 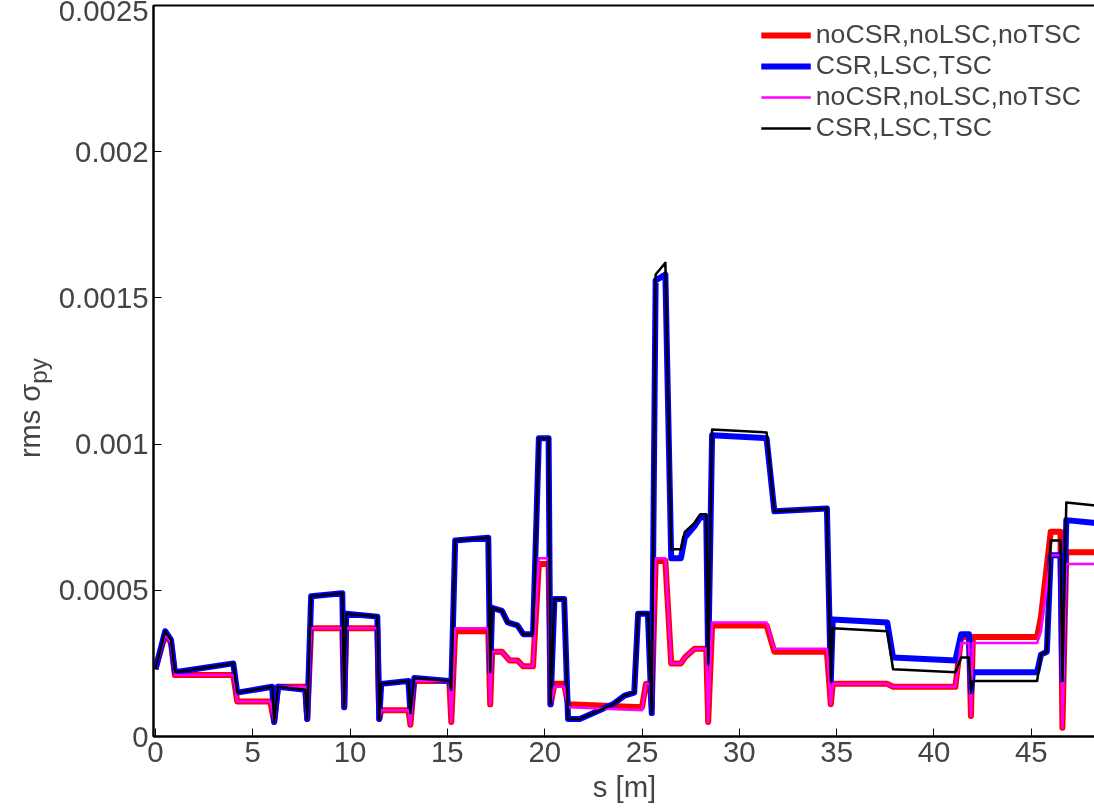 What do you see at coordinates (447, 751) in the screenshot?
I see `x-tick-label: 15` at bounding box center [447, 751].